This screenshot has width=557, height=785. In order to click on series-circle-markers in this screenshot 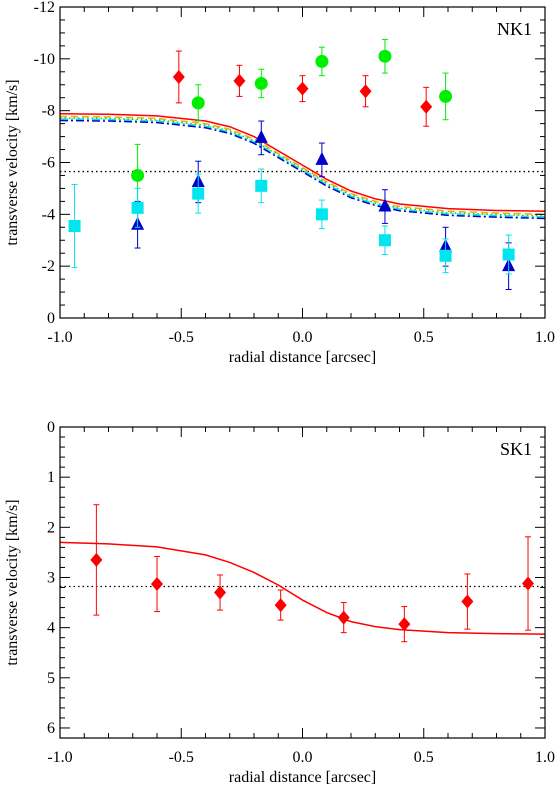, I will do `click(292, 123)`.